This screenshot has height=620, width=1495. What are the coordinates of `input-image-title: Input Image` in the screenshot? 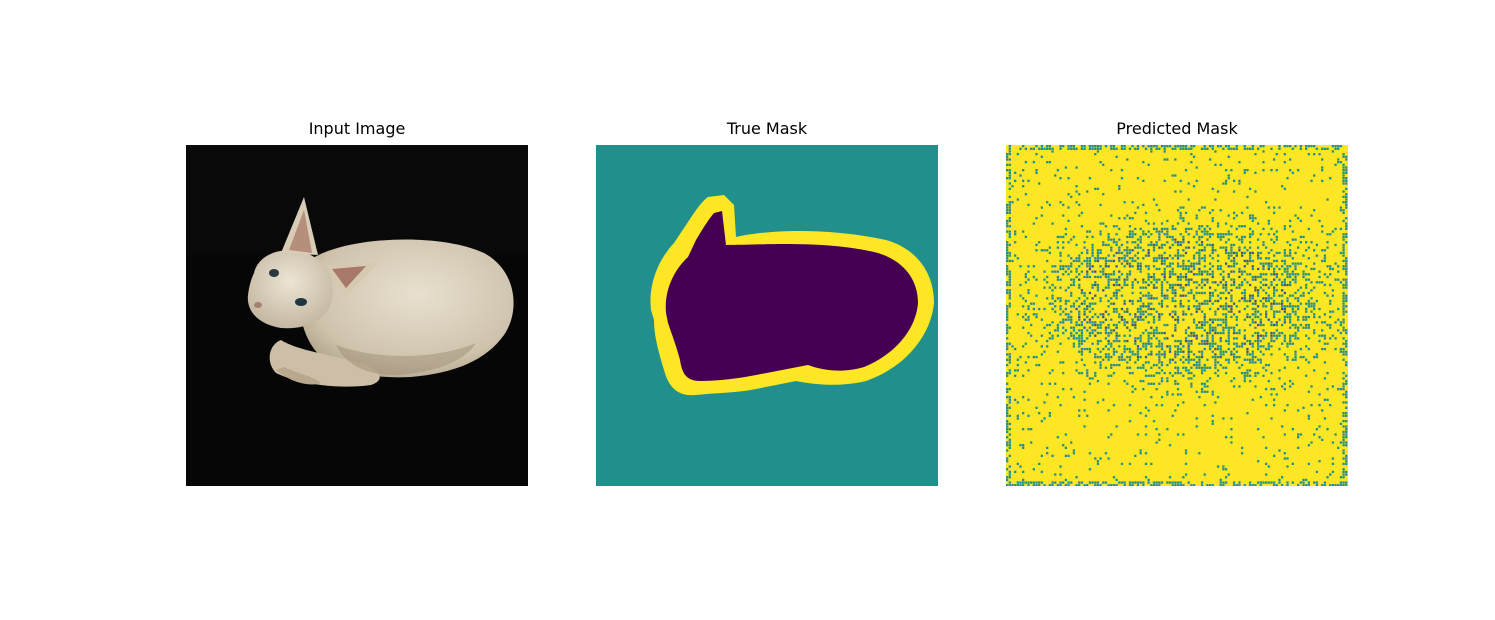 It's located at (357, 128).